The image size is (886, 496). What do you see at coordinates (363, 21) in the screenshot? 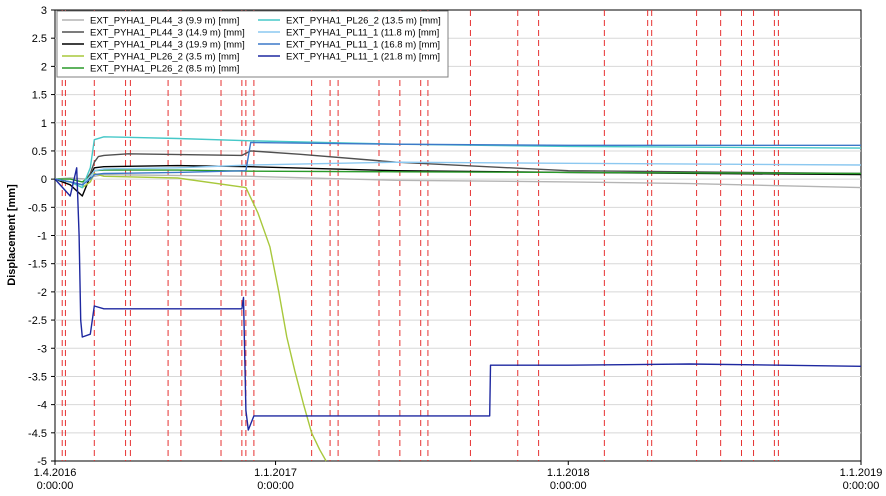
I see `legend-label: EXT_PYHA1_PL26_2 (13.5 m) [mm]` at bounding box center [363, 21].